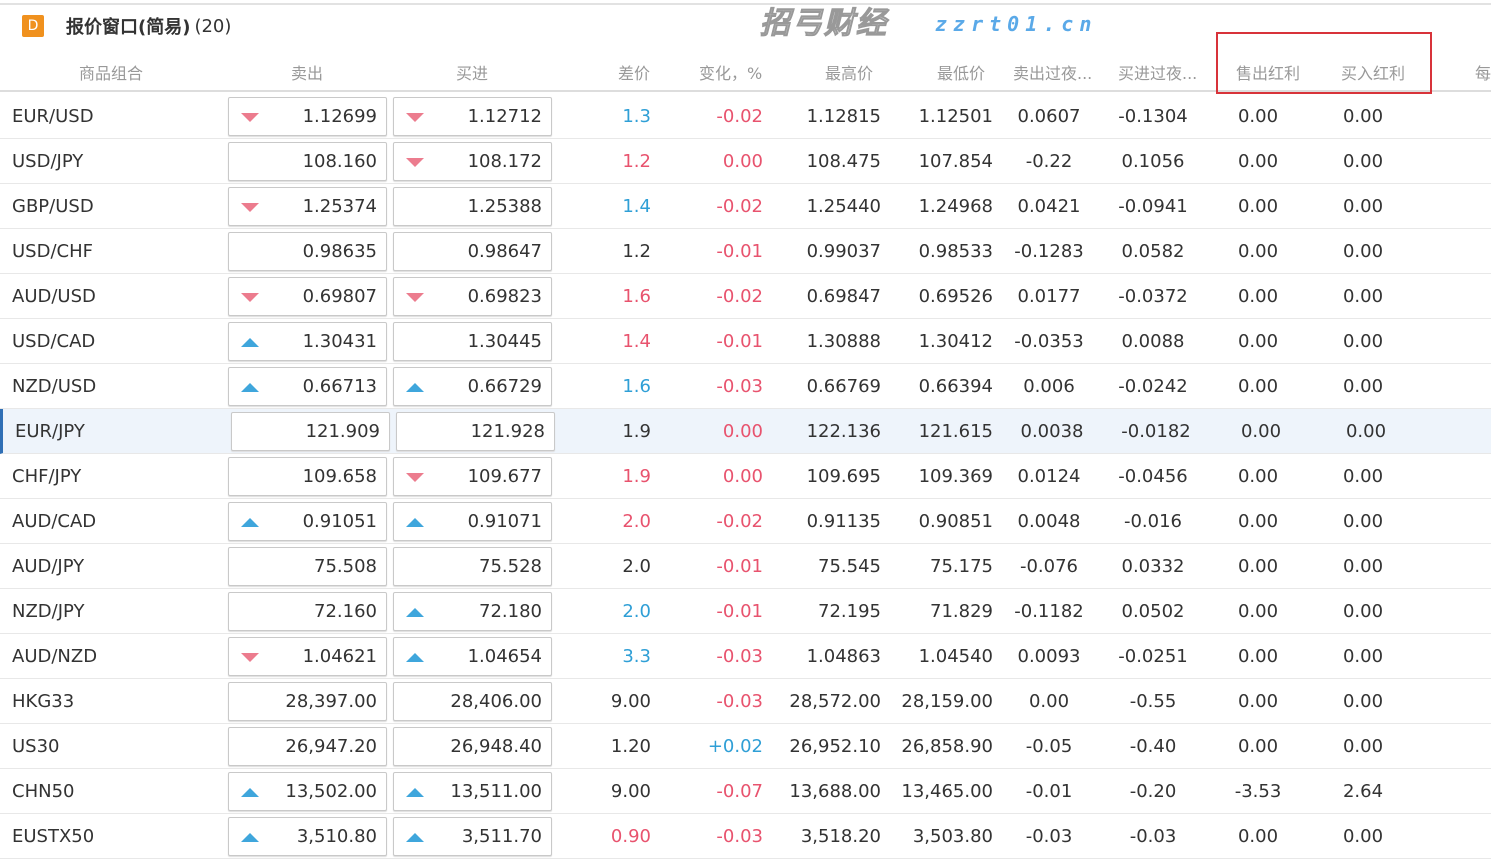 This screenshot has height=866, width=1491. What do you see at coordinates (307, 566) in the screenshot?
I see `sell-price-button: 75.508` at bounding box center [307, 566].